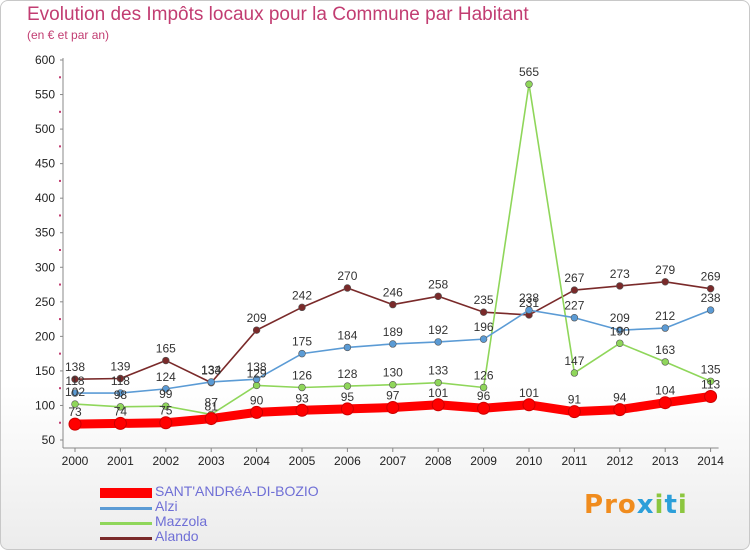  What do you see at coordinates (68, 35) in the screenshot?
I see `chart-subtitle: (en € et par an)` at bounding box center [68, 35].